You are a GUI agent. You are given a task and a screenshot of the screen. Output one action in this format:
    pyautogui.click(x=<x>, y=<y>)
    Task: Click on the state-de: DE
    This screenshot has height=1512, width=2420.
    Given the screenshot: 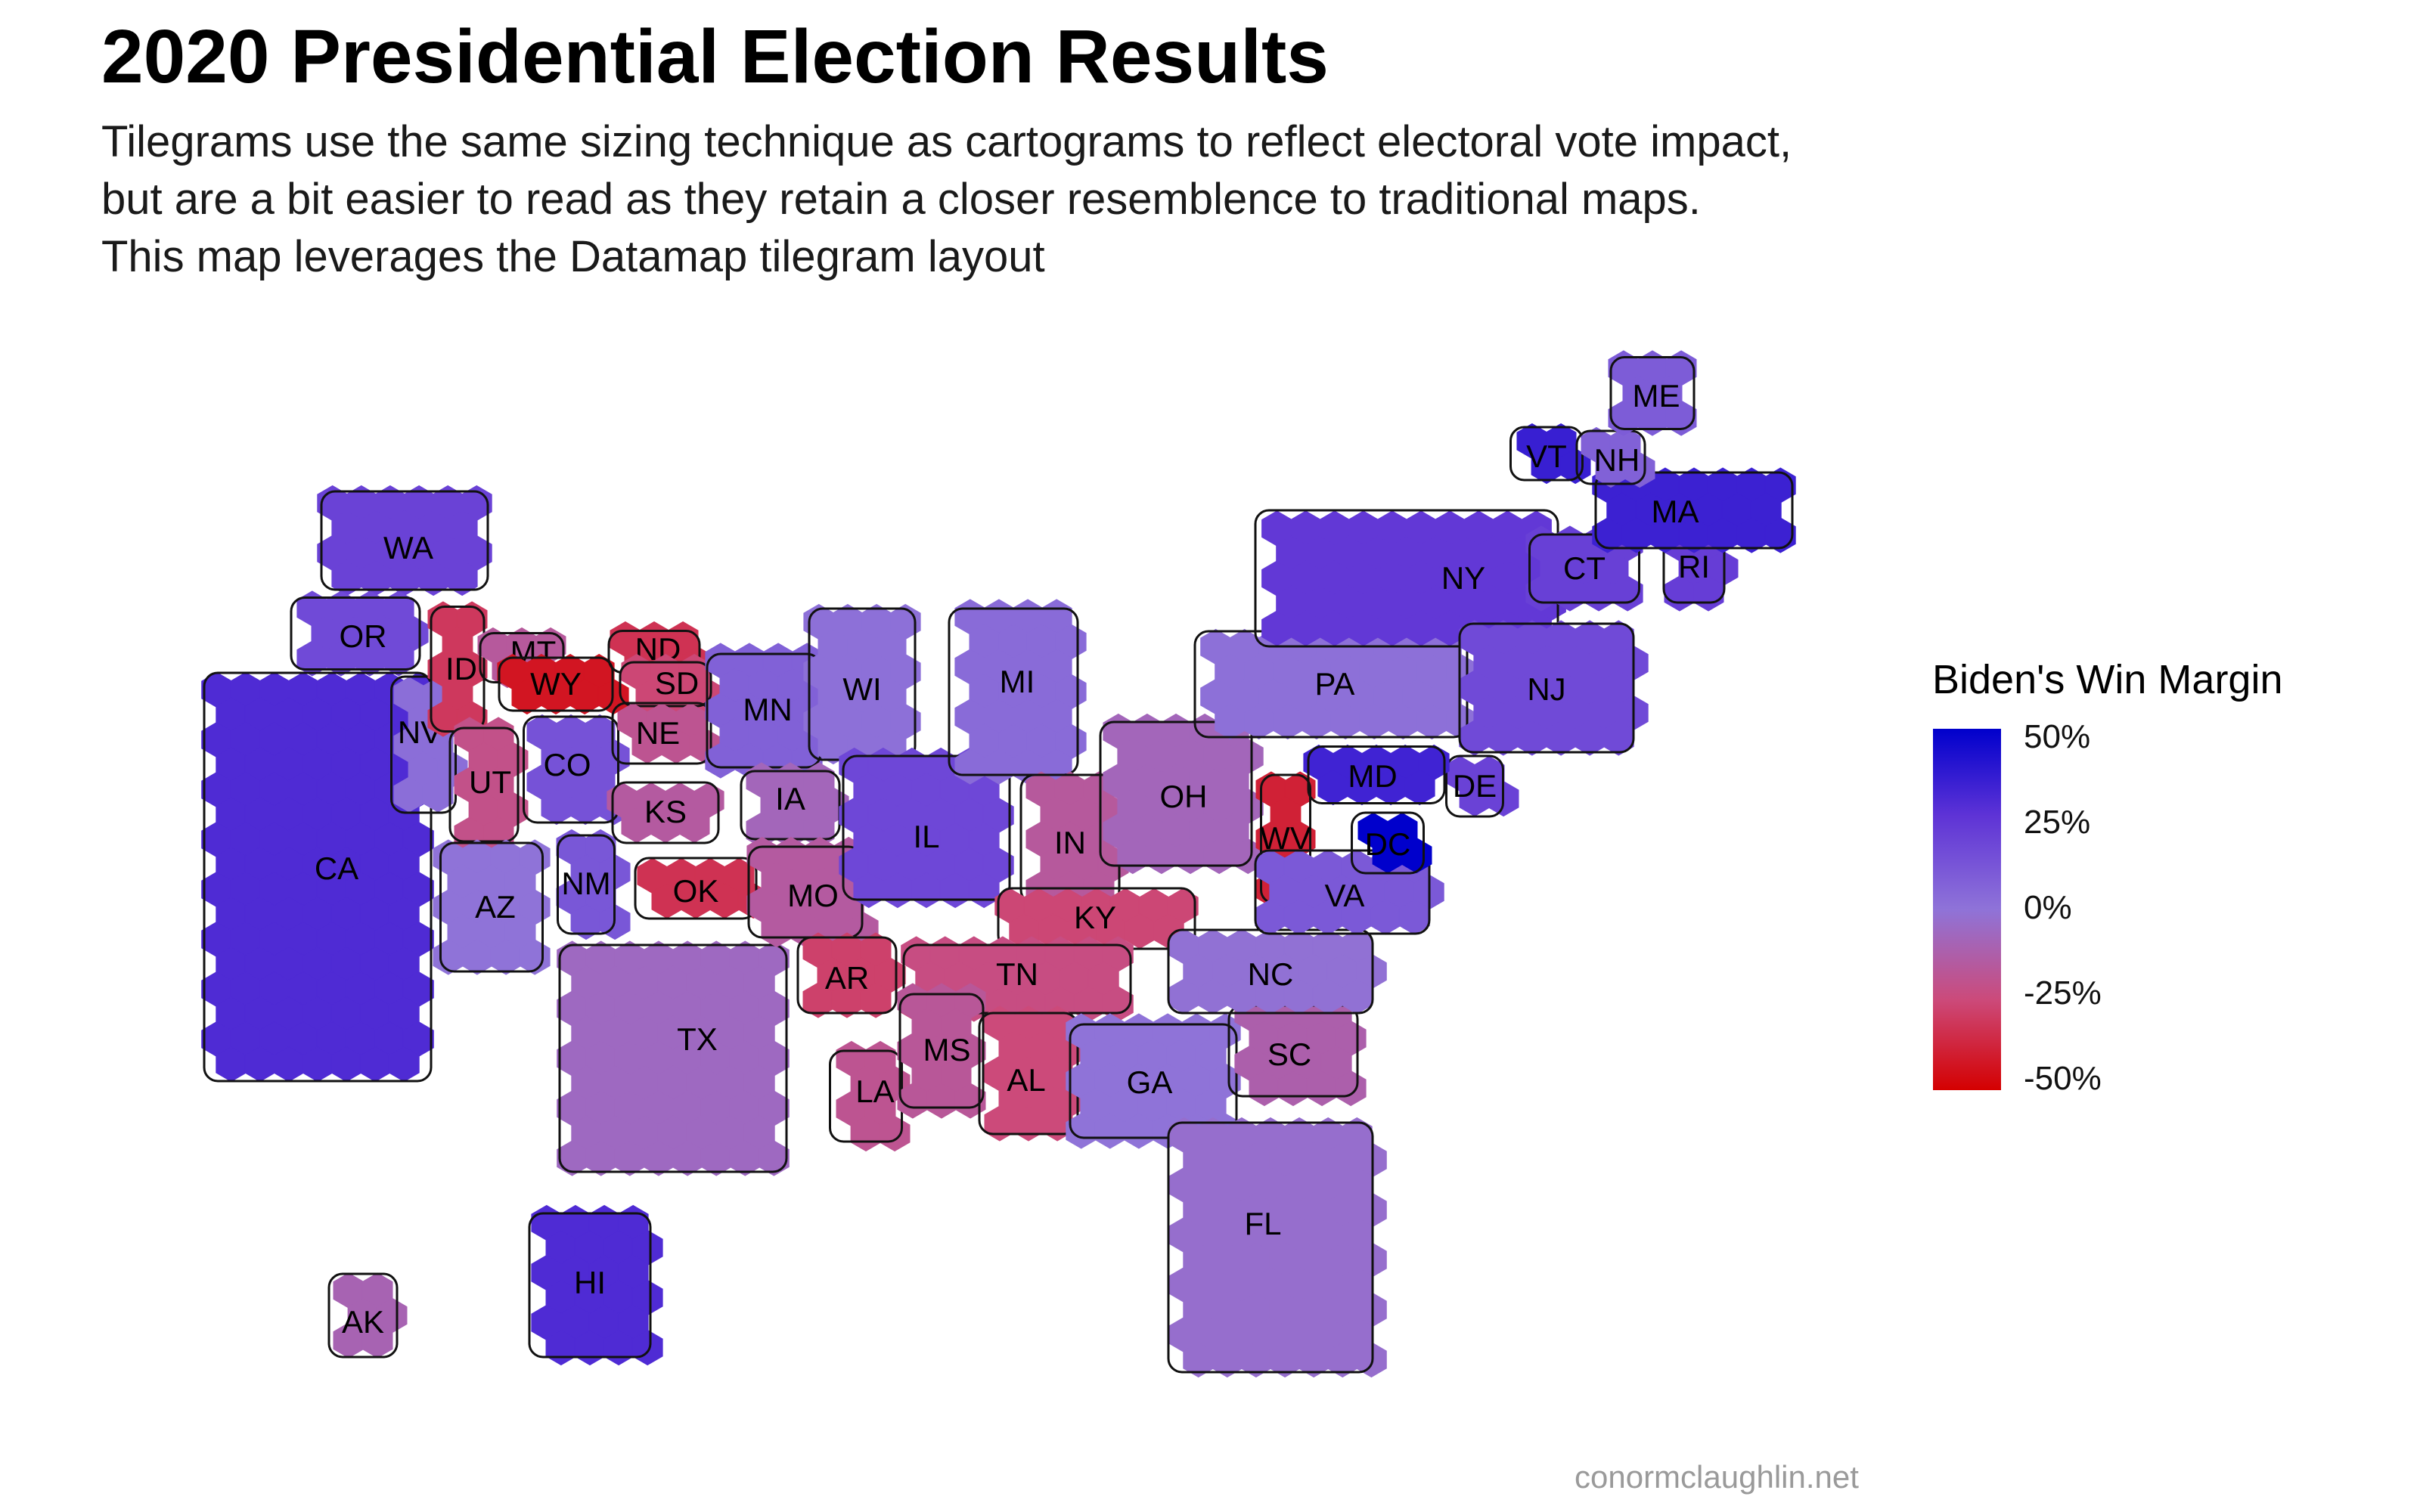 What is the action you would take?
    pyautogui.click(x=1481, y=786)
    